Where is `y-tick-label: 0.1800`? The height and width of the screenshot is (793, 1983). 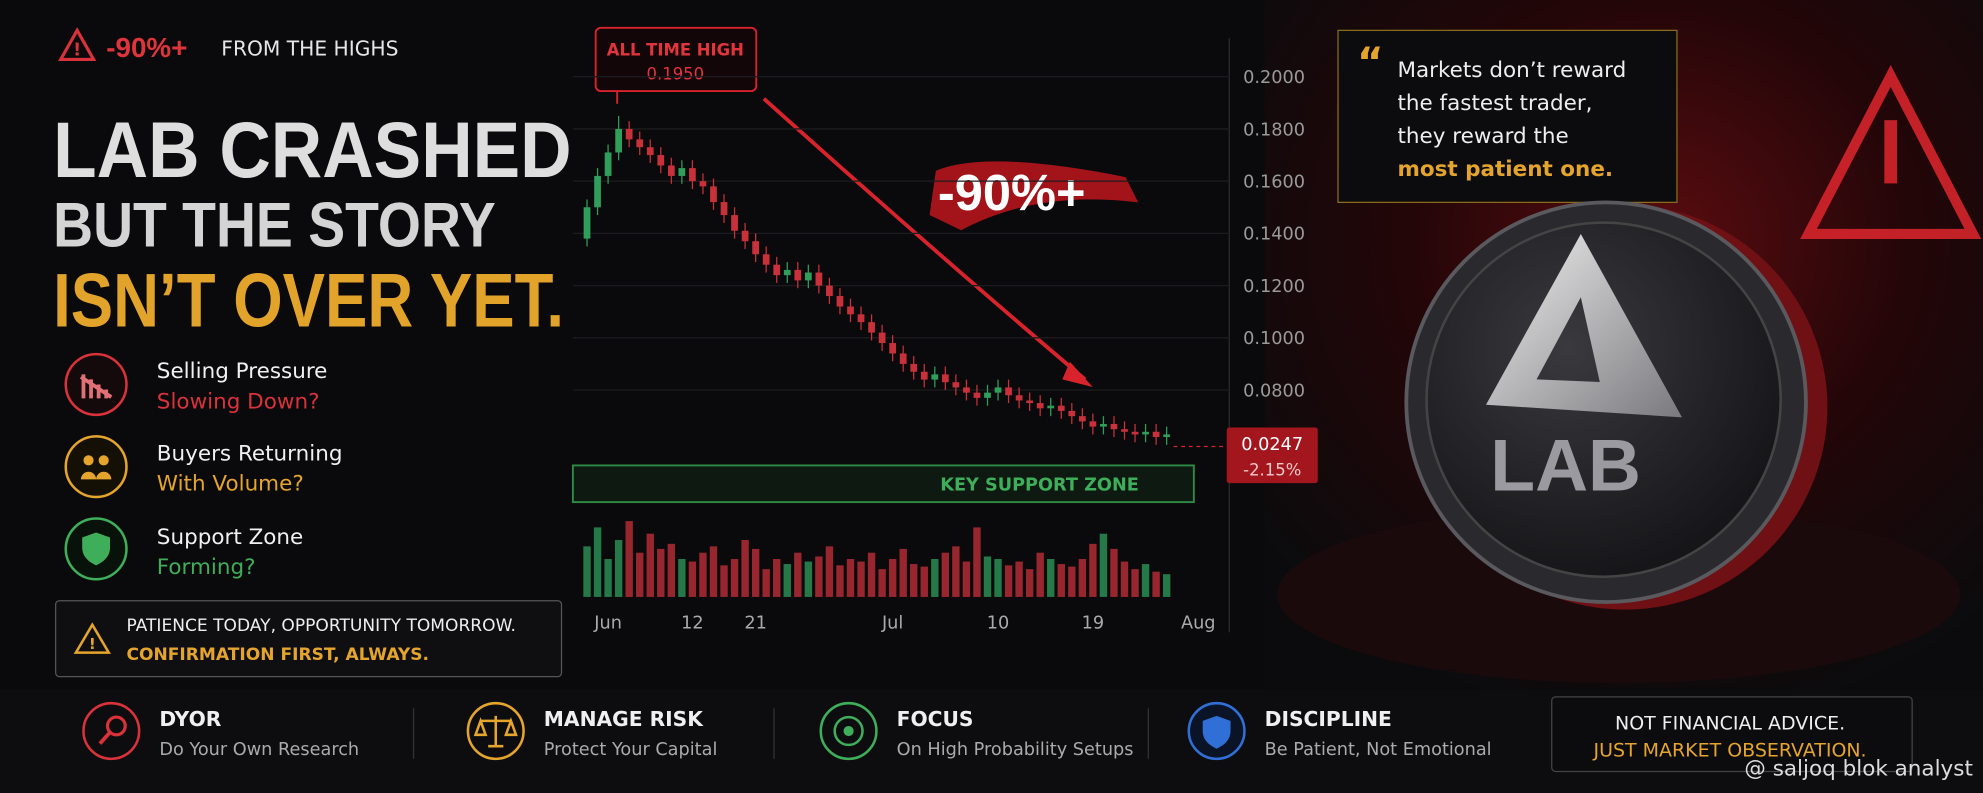
y-tick-label: 0.1800 is located at coordinates (1274, 130).